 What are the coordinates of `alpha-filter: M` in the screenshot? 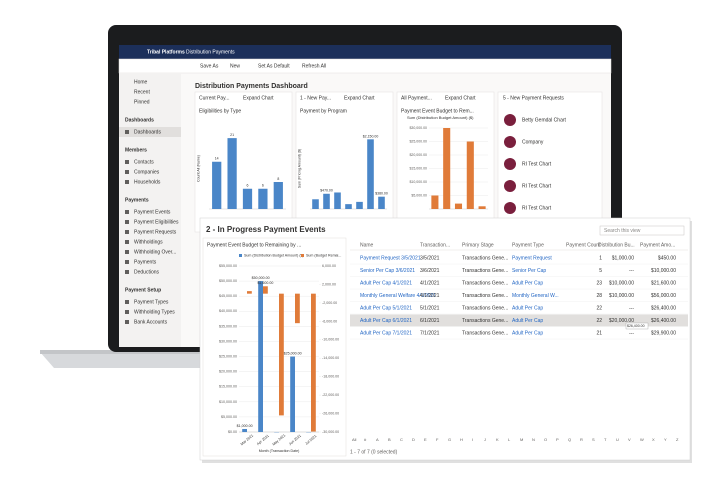 It's located at (521, 439).